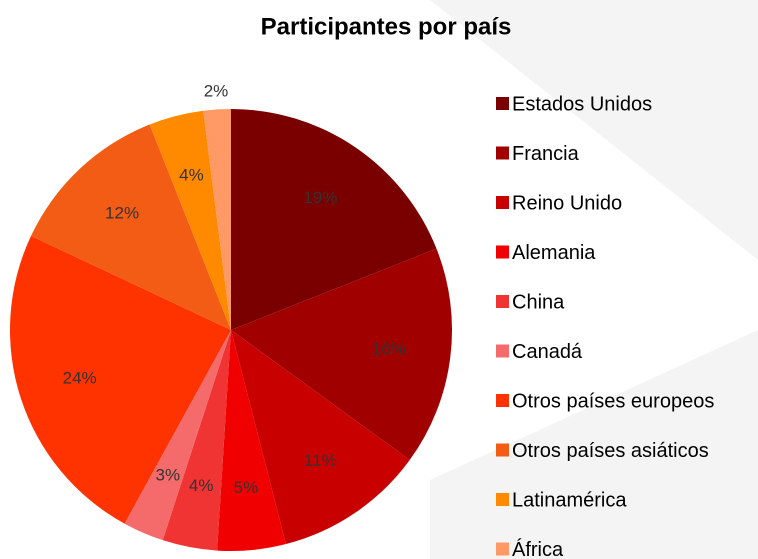 This screenshot has height=559, width=758. Describe the element at coordinates (168, 475) in the screenshot. I see `slice-label: 3%` at that location.